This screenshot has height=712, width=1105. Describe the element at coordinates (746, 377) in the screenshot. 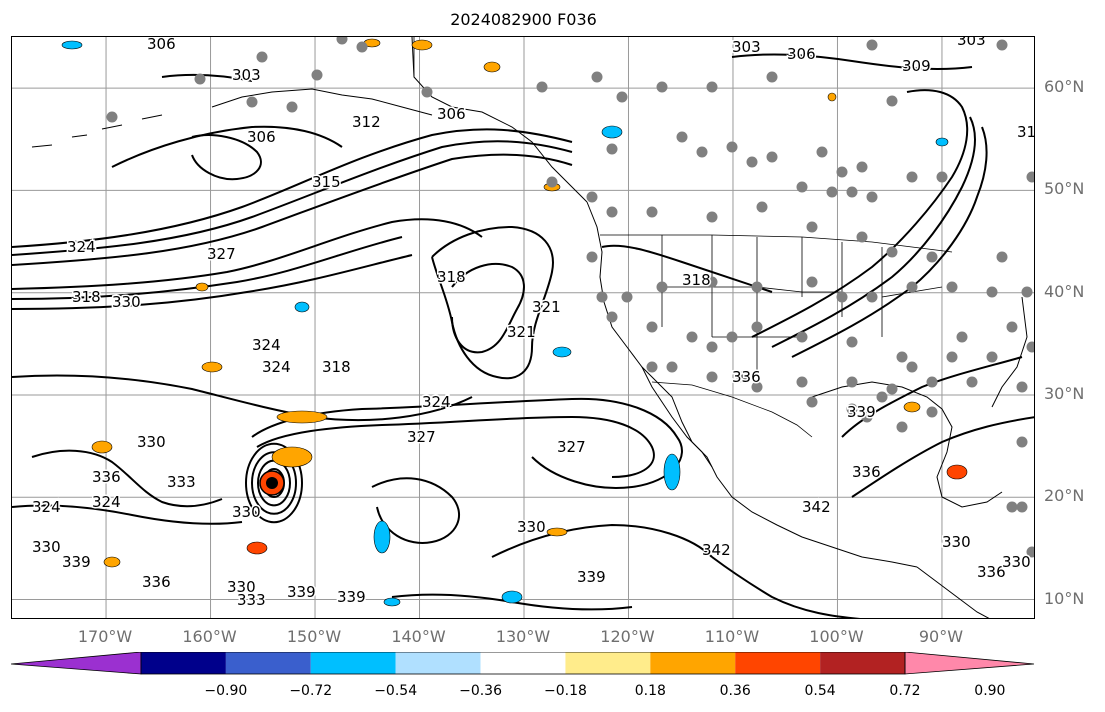

I see `contour-label: 336` at that location.